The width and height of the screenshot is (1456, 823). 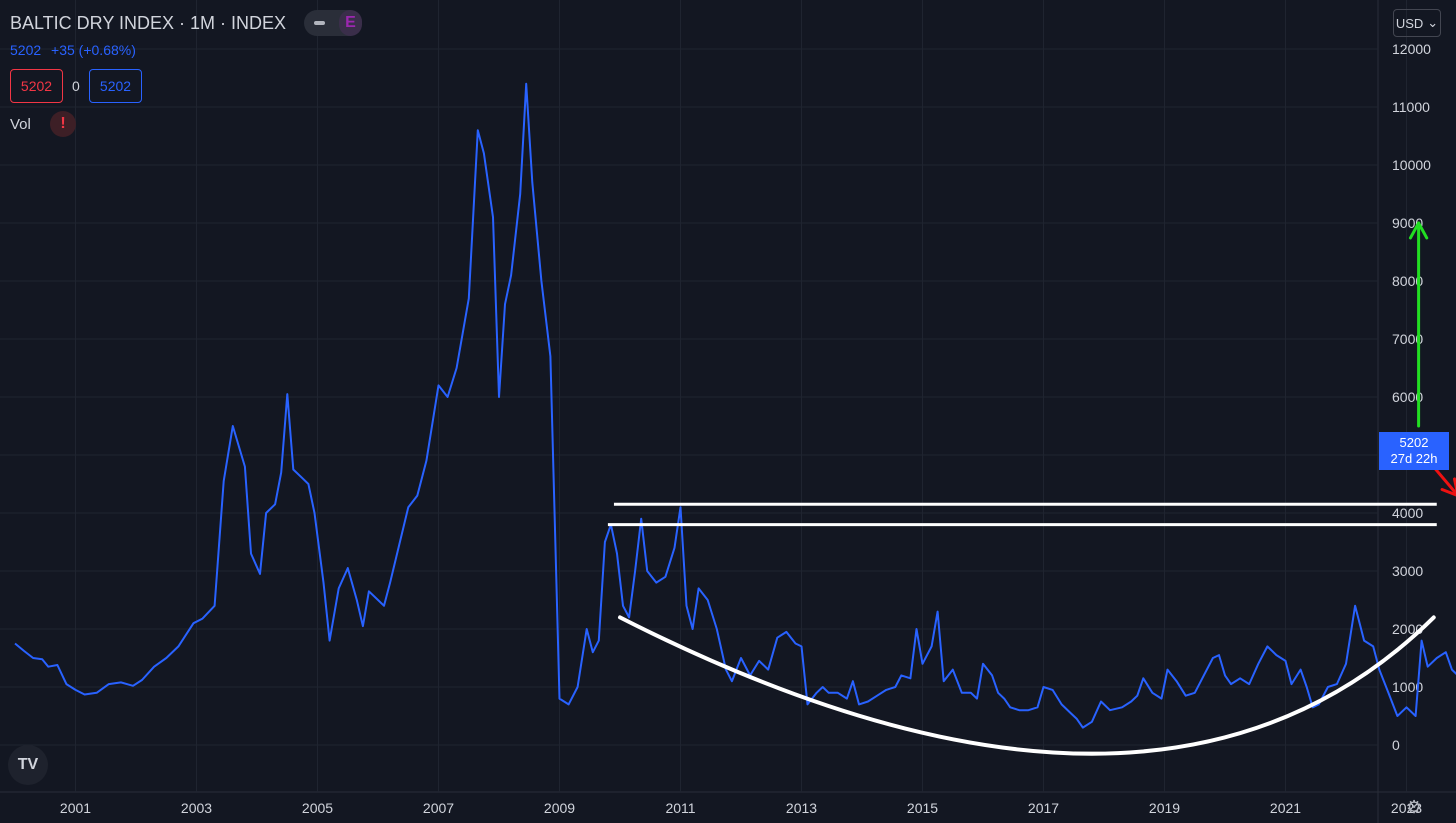 I want to click on chevron-down-icon: ⌄, so click(x=1433, y=22).